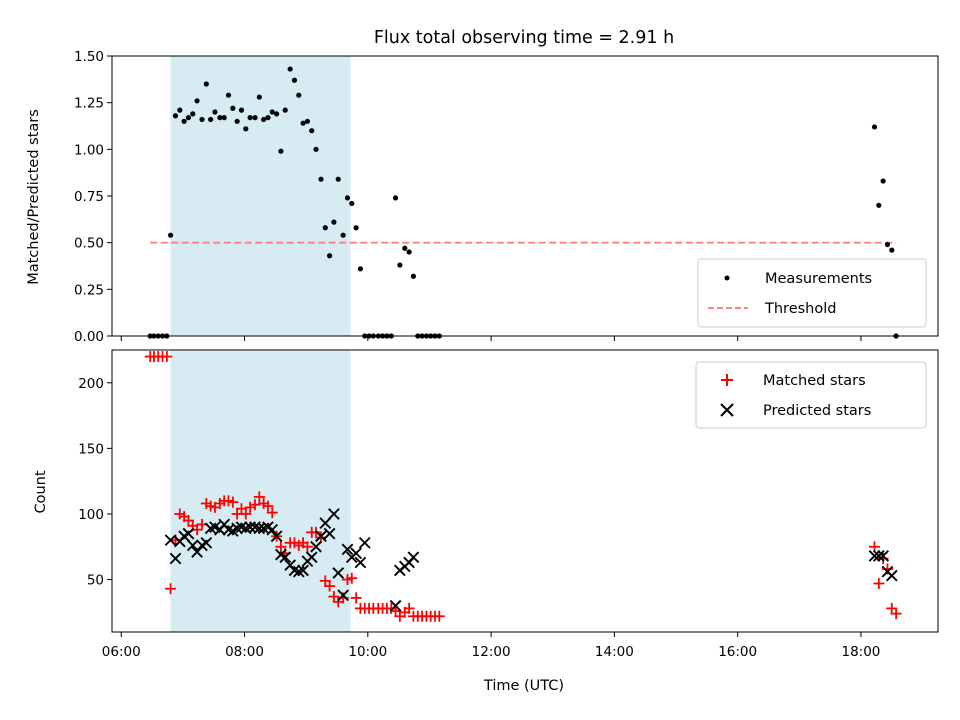 The height and width of the screenshot is (720, 960). What do you see at coordinates (814, 381) in the screenshot?
I see `matched-stars-legend-label: Matched stars` at bounding box center [814, 381].